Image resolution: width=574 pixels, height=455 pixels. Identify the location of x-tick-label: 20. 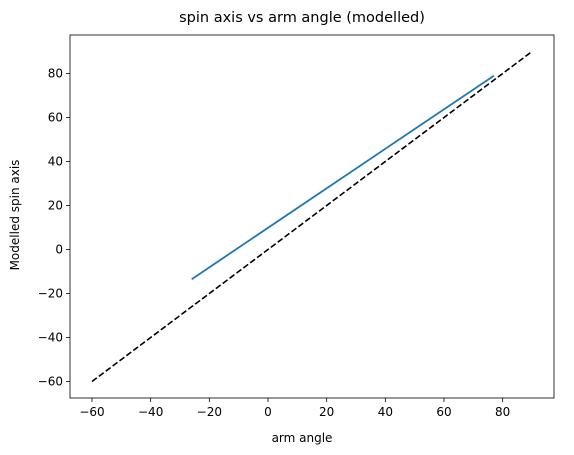
(326, 412).